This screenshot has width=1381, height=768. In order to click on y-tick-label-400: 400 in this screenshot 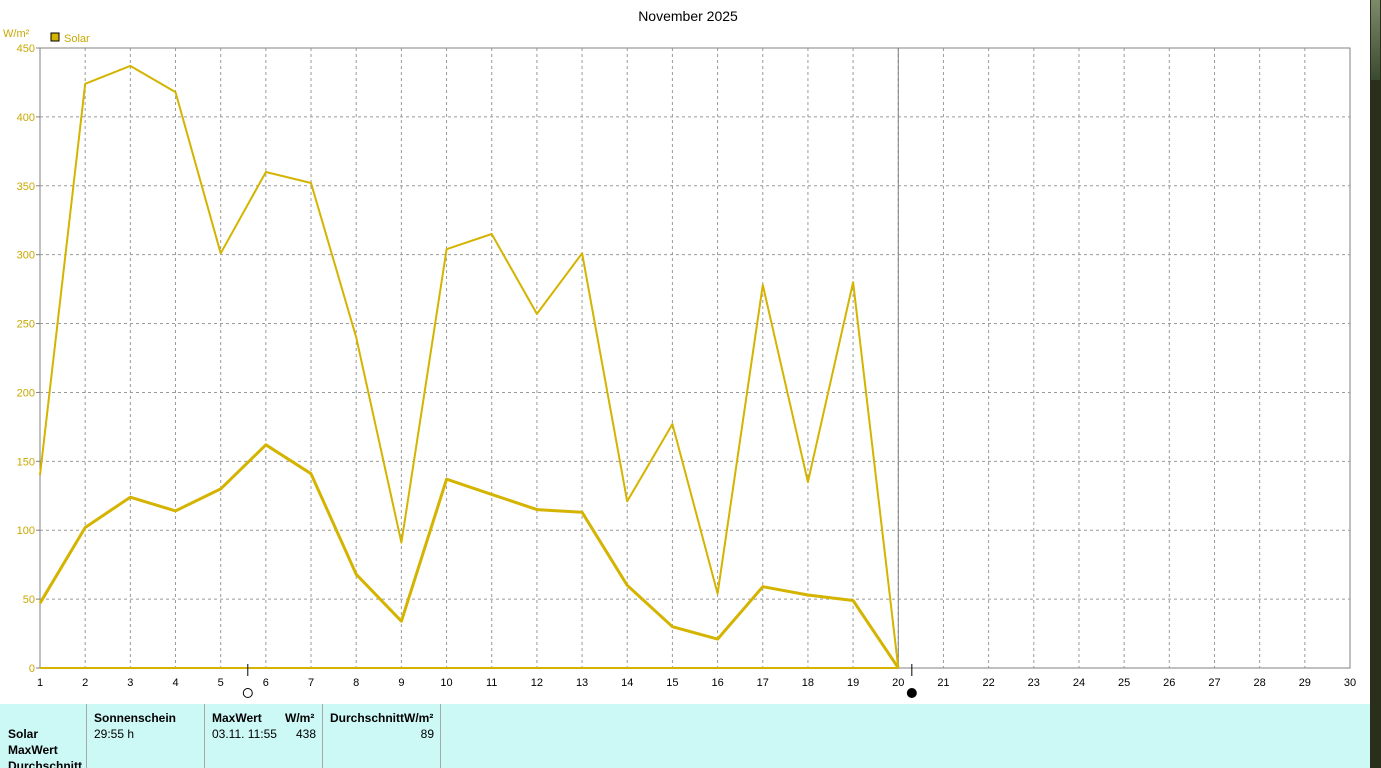, I will do `click(26, 118)`.